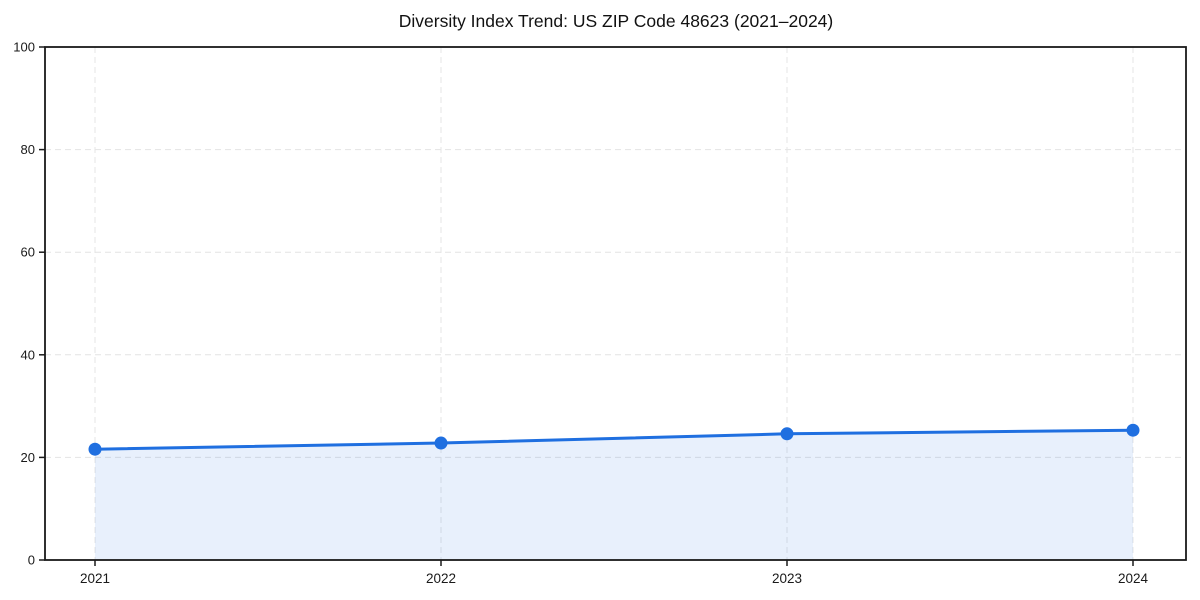 The width and height of the screenshot is (1200, 600). I want to click on x-tick-label: 2021, so click(95, 578).